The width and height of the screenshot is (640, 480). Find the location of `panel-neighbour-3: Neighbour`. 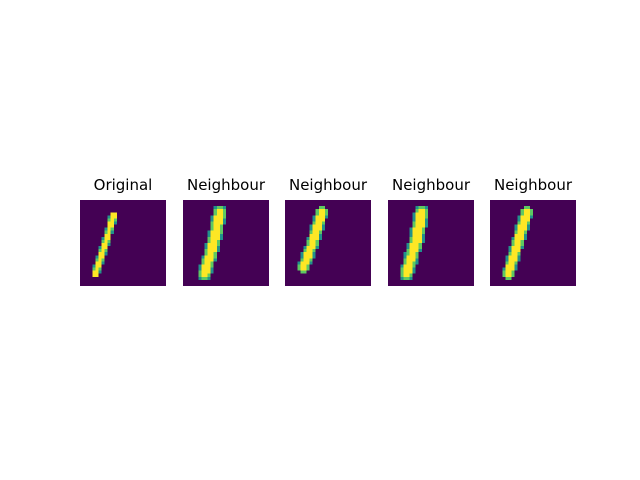

panel-neighbour-3: Neighbour is located at coordinates (431, 230).